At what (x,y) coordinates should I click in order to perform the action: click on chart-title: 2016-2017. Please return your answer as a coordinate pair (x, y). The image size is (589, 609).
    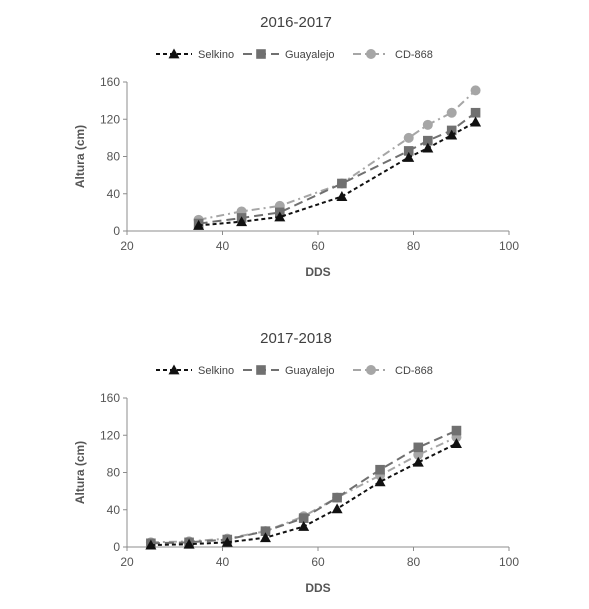
    Looking at the image, I should click on (296, 22).